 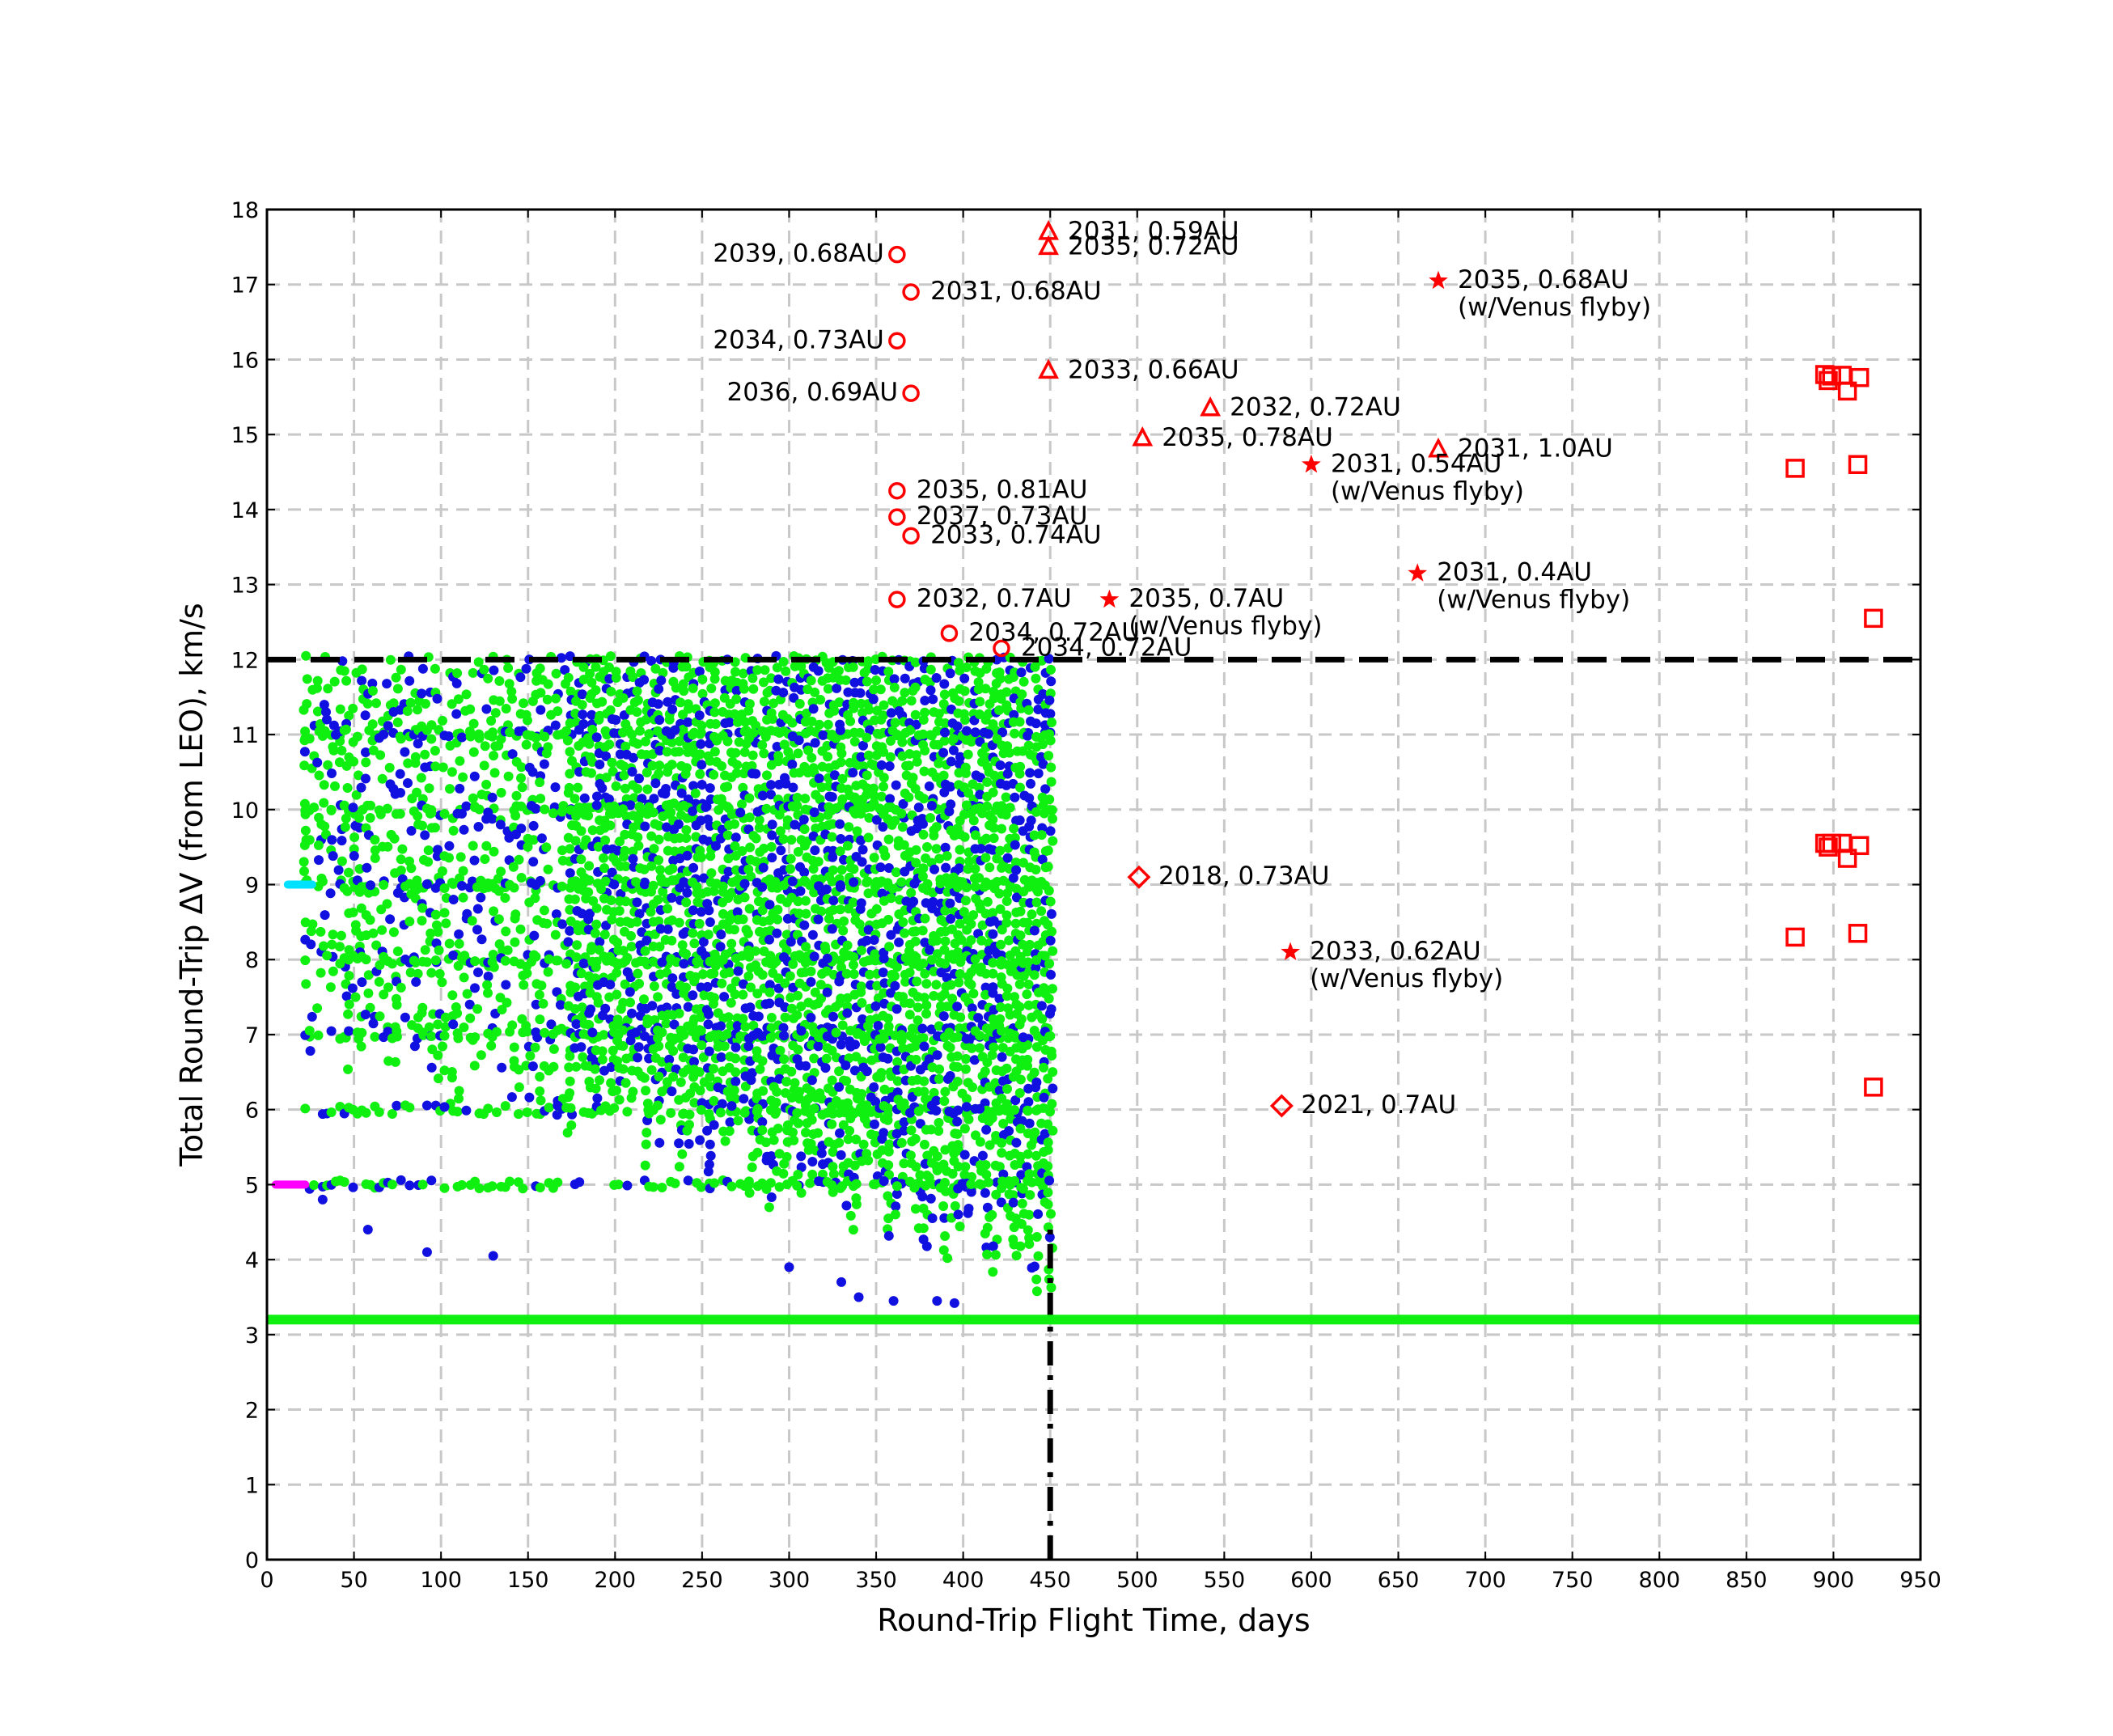 What do you see at coordinates (192, 885) in the screenshot?
I see `y-axis-label: Total Round-Trip ΔV (from LEO), km/s` at bounding box center [192, 885].